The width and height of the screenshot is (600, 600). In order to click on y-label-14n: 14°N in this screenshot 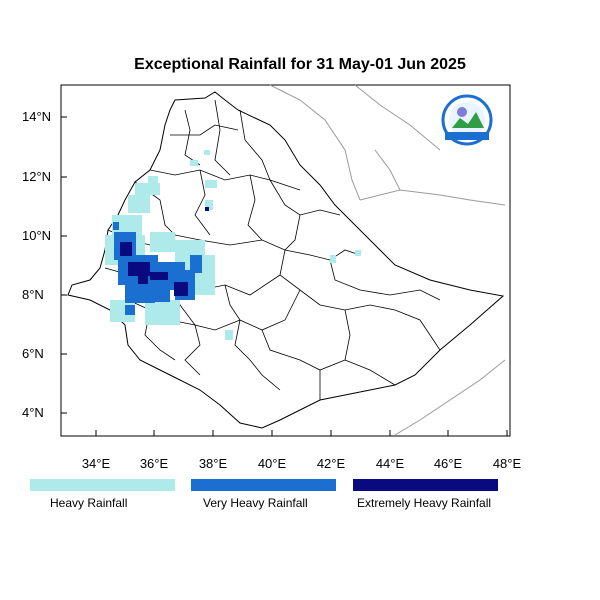, I will do `click(37, 116)`.